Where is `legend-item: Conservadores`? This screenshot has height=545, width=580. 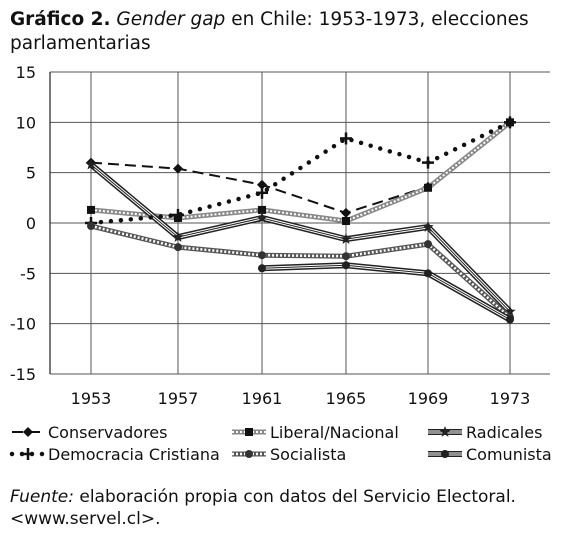
legend-item: Conservadores is located at coordinates (89, 432).